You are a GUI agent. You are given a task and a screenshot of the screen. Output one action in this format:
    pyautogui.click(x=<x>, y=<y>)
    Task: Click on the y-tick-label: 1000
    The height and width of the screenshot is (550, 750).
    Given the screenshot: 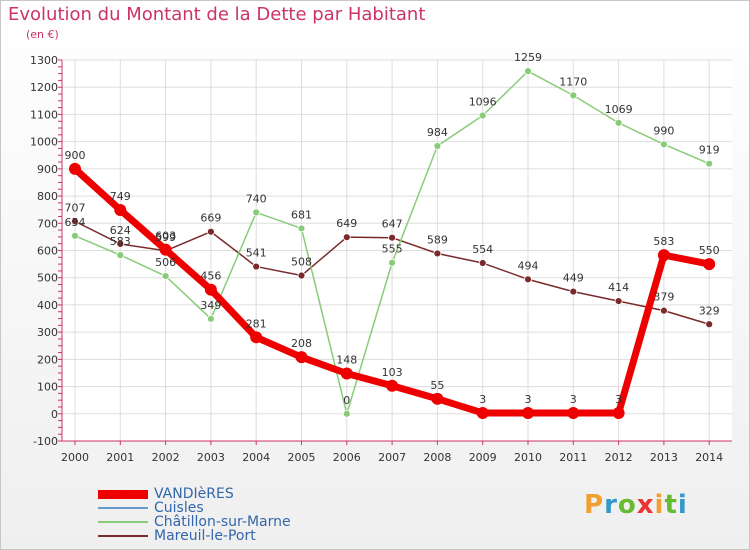 What is the action you would take?
    pyautogui.click(x=44, y=142)
    